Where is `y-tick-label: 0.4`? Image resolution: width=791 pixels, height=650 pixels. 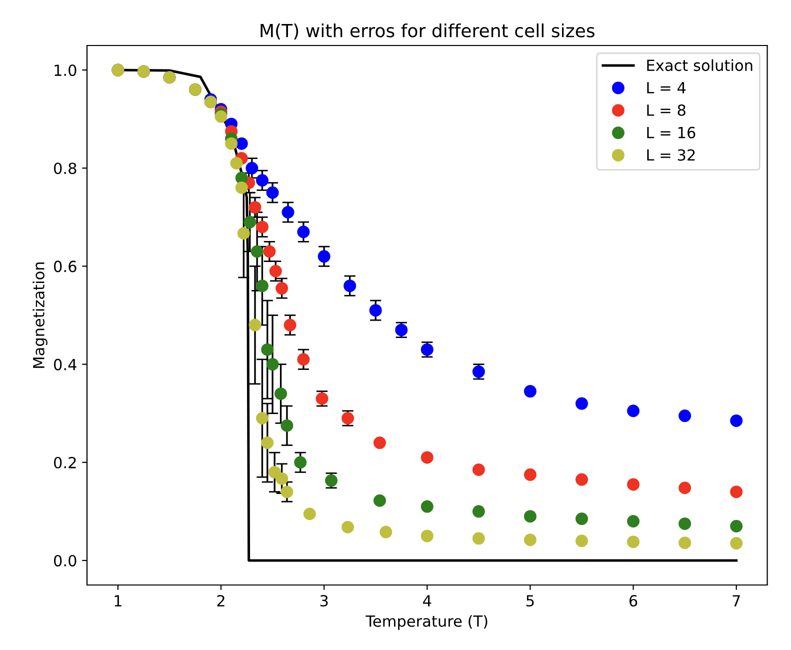 y-tick-label: 0.4 is located at coordinates (65, 364).